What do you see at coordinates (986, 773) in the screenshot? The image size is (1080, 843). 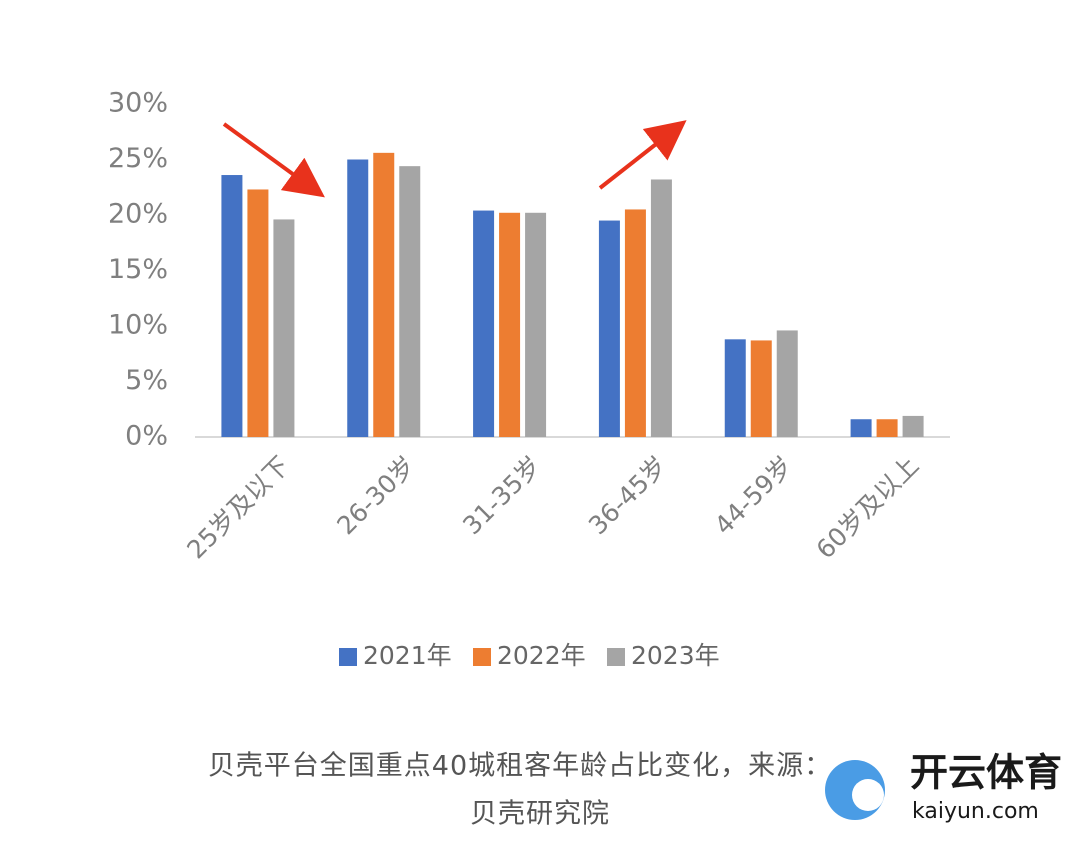 I see `watermark-title: 开云体育` at bounding box center [986, 773].